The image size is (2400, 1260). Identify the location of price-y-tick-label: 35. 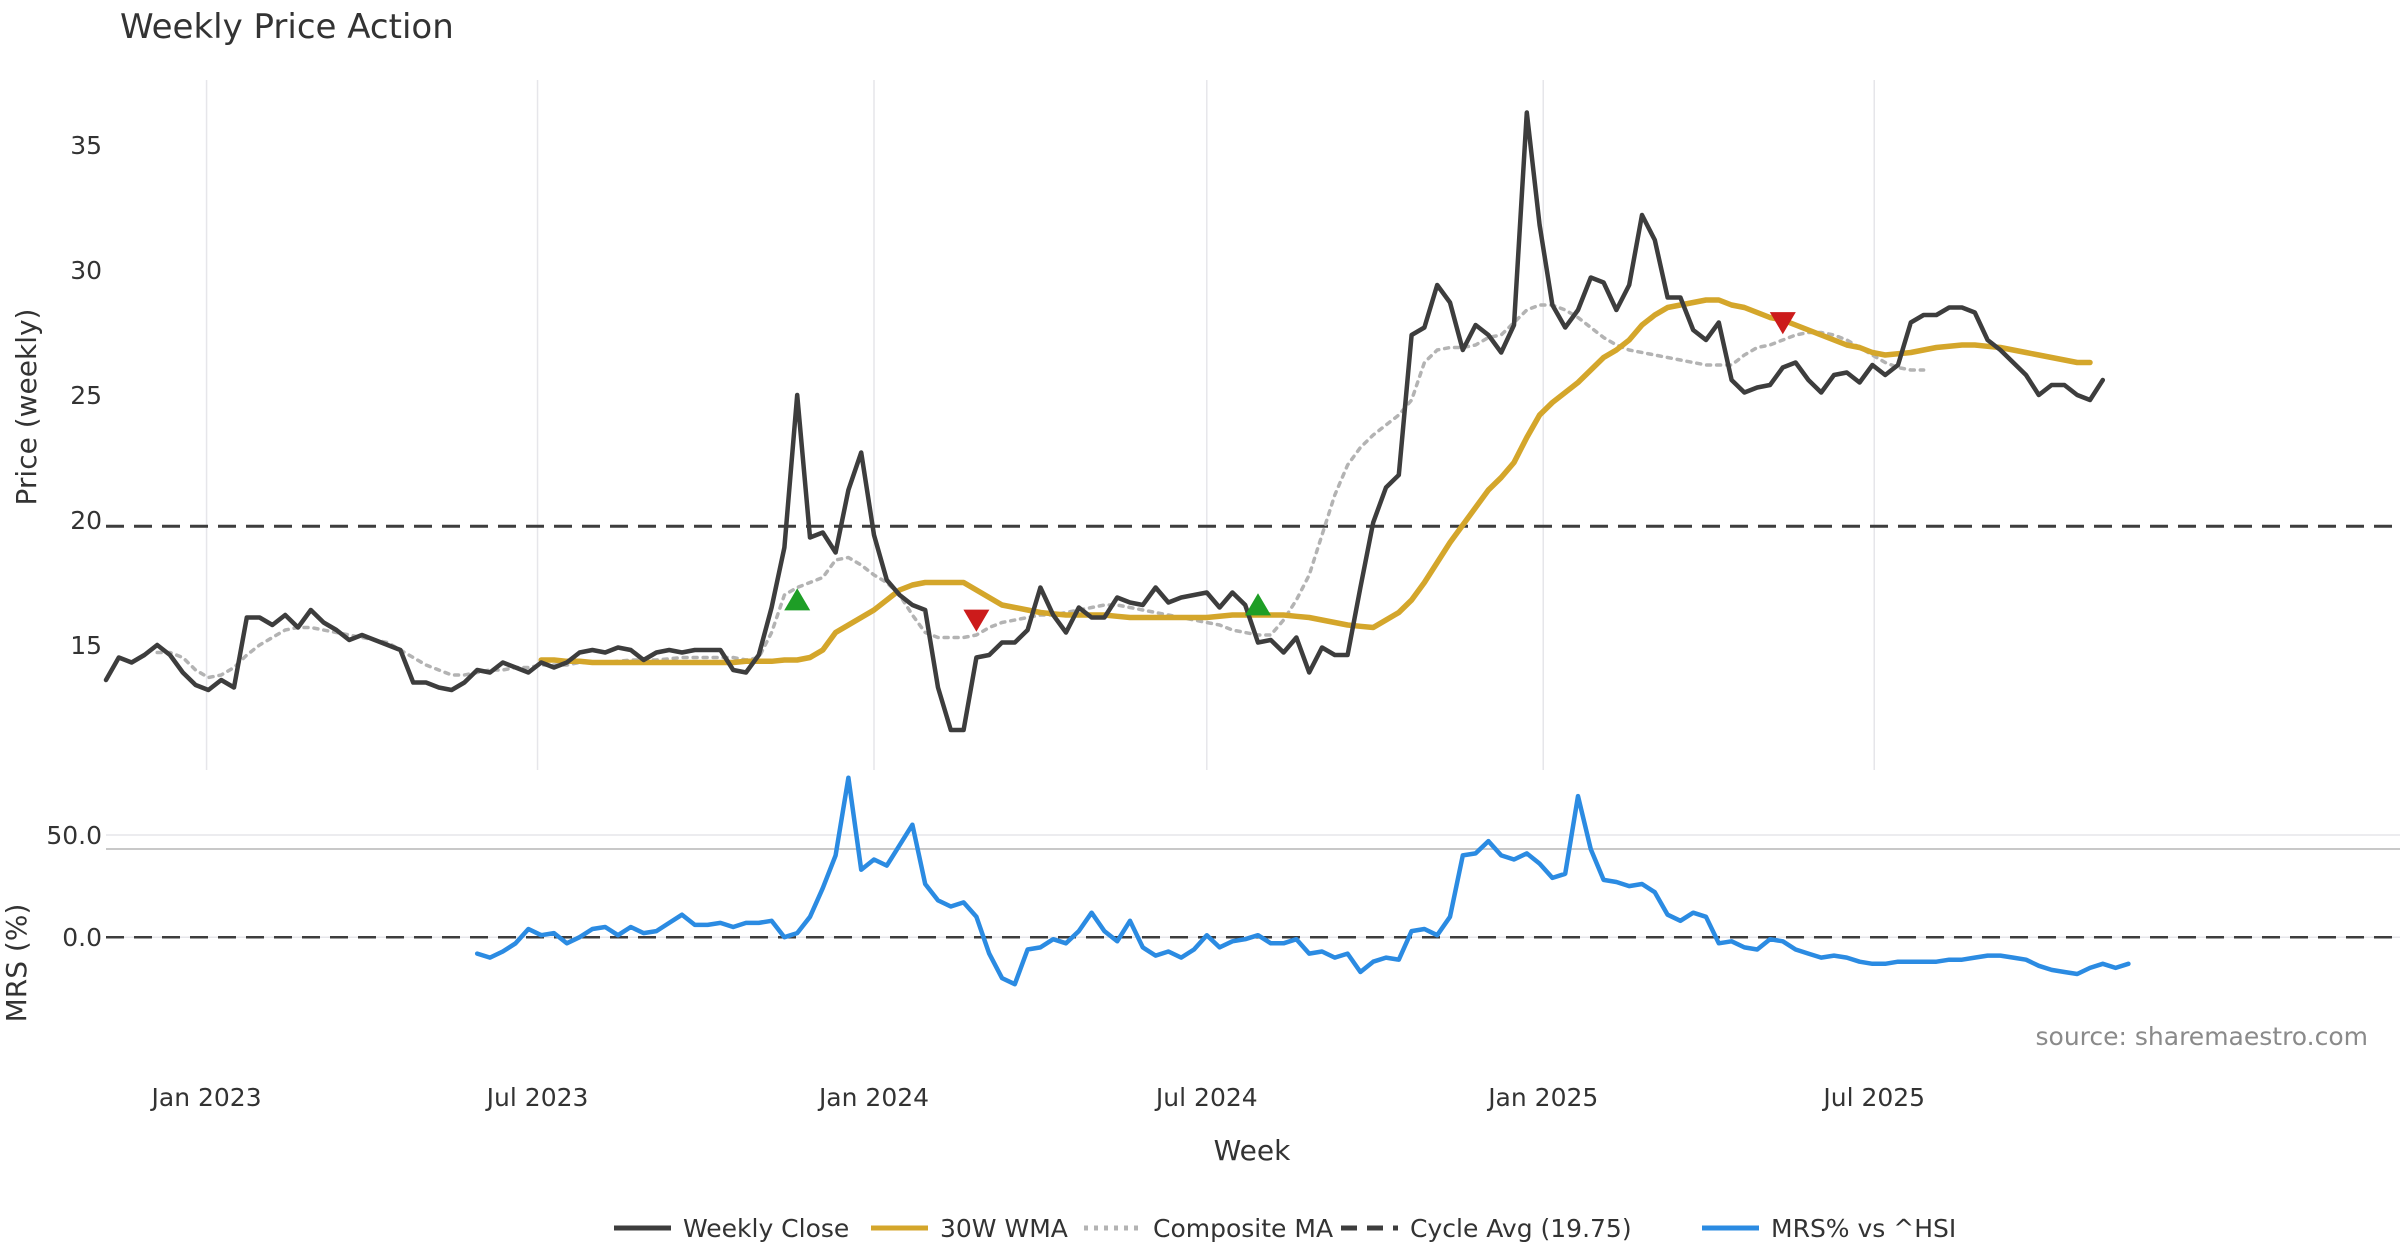
(86, 145).